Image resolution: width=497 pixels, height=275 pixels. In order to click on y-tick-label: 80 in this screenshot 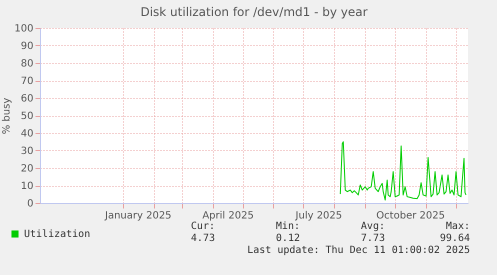, I will do `click(27, 64)`.